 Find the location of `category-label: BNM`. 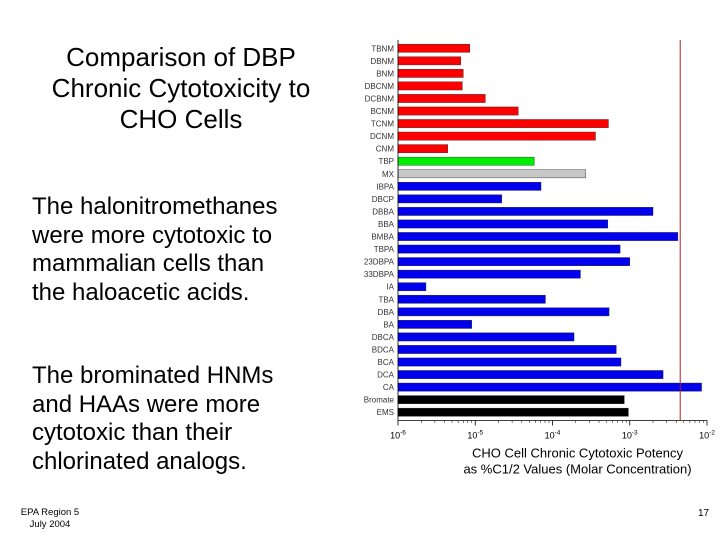

category-label: BNM is located at coordinates (385, 73).